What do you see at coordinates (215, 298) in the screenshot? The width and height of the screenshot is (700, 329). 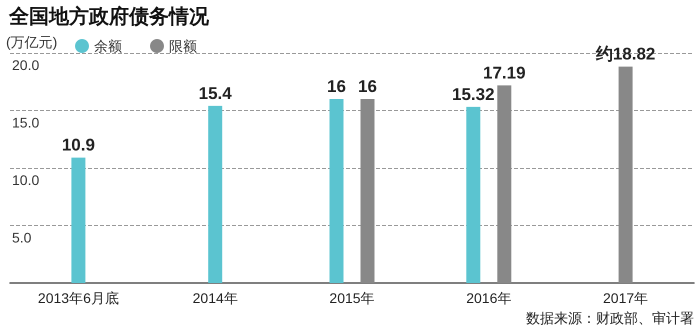 I see `x-tick-label: 2014年` at bounding box center [215, 298].